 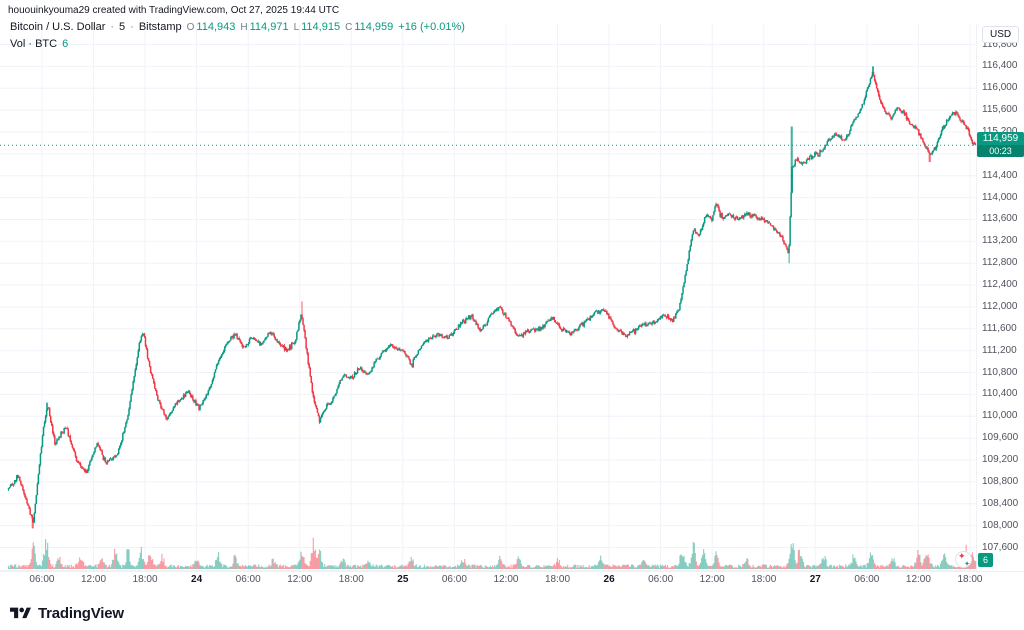 What do you see at coordinates (1000, 372) in the screenshot?
I see `price-axis-label: 110,800` at bounding box center [1000, 372].